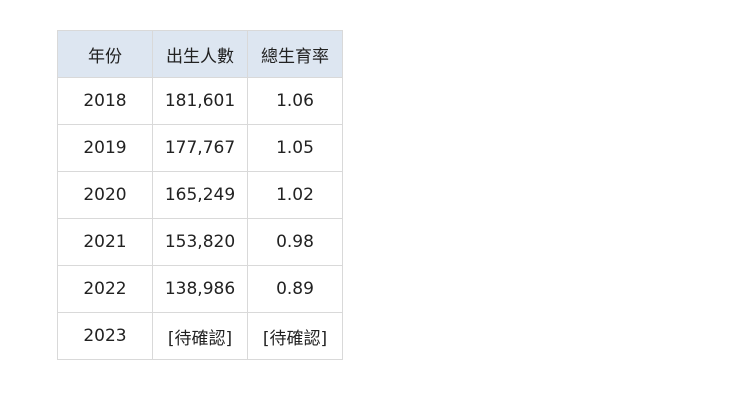 This screenshot has height=403, width=740. What do you see at coordinates (105, 336) in the screenshot?
I see `cell-year: 2023` at bounding box center [105, 336].